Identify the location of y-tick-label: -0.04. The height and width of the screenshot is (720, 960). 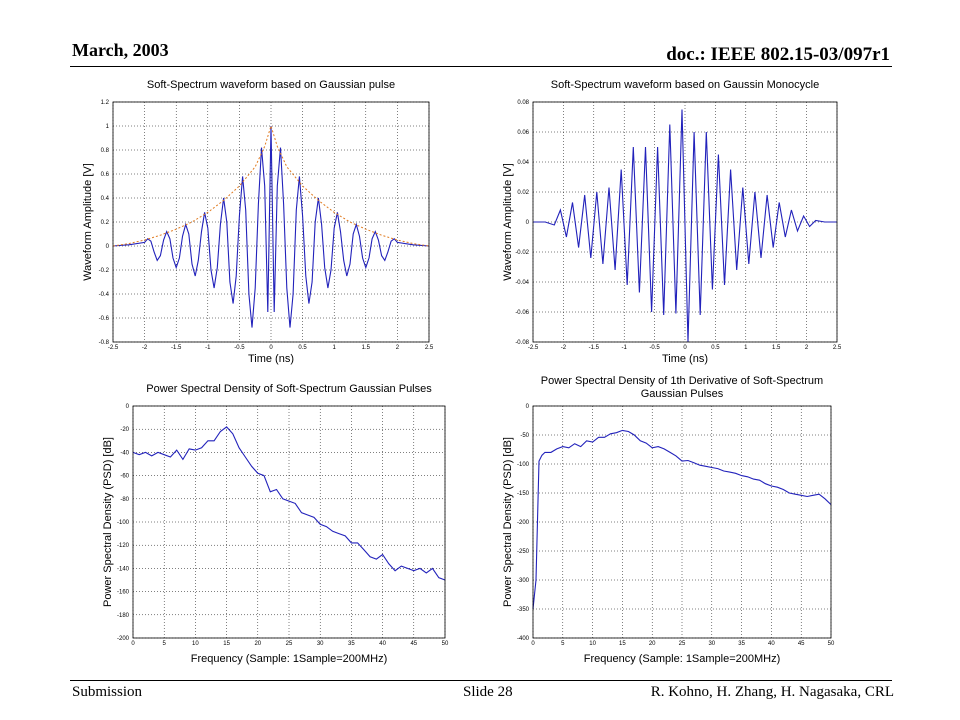
(522, 283).